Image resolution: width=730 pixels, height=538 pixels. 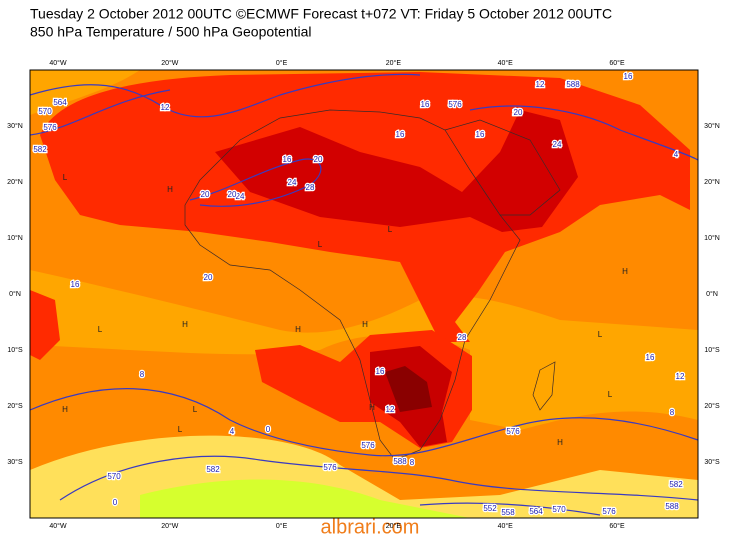 What do you see at coordinates (508, 512) in the screenshot?
I see `contour-label: 558` at bounding box center [508, 512].